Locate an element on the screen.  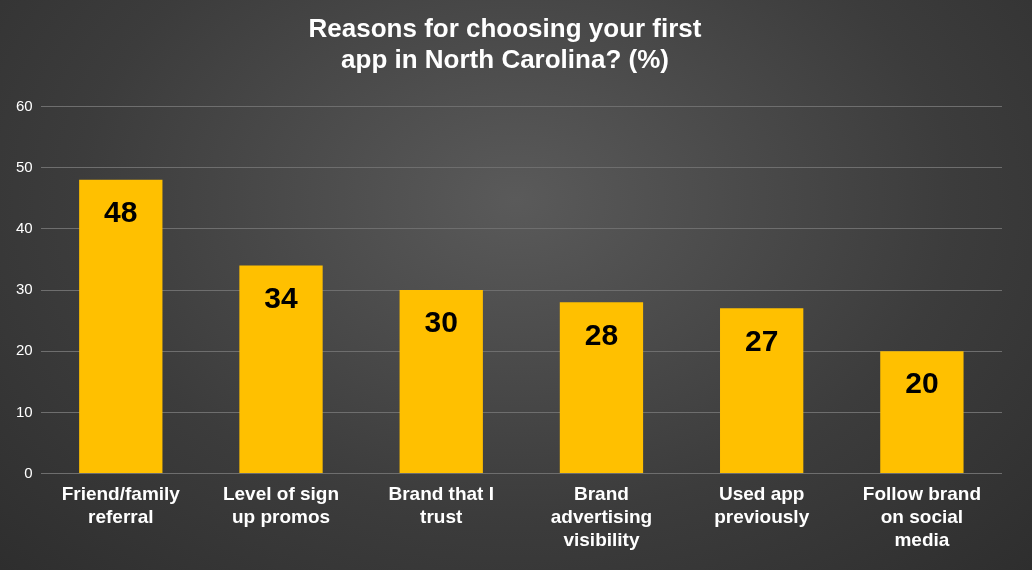
y-tick-label: 10 is located at coordinates (24, 411).